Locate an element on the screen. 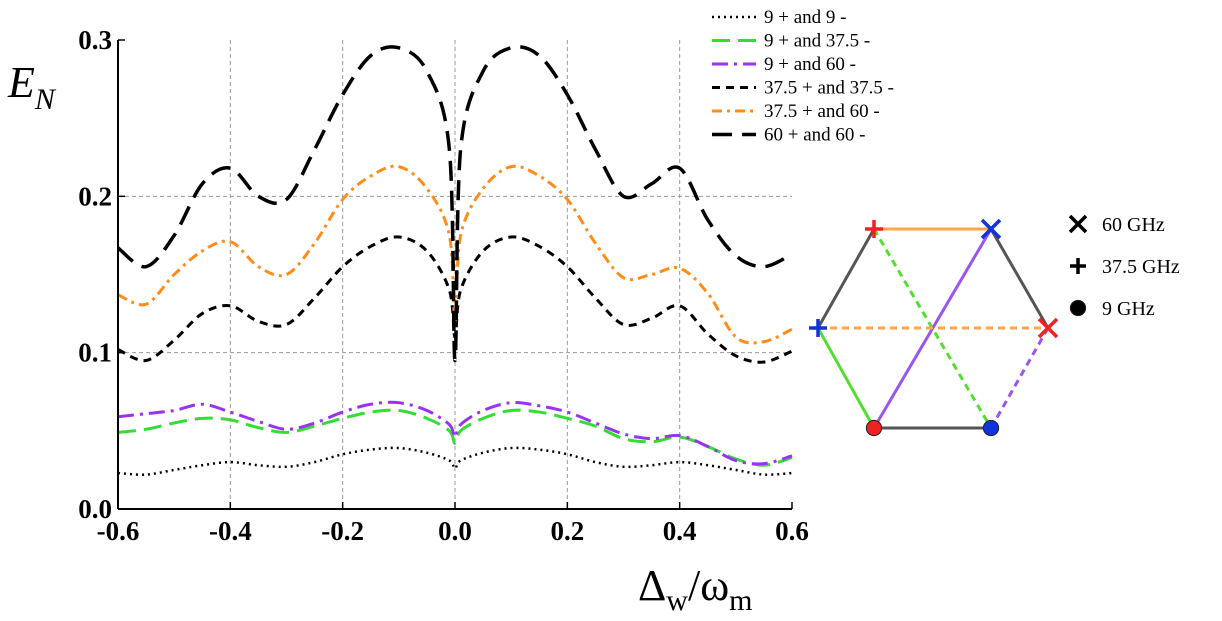  key-symbol-cross is located at coordinates (1078, 224).